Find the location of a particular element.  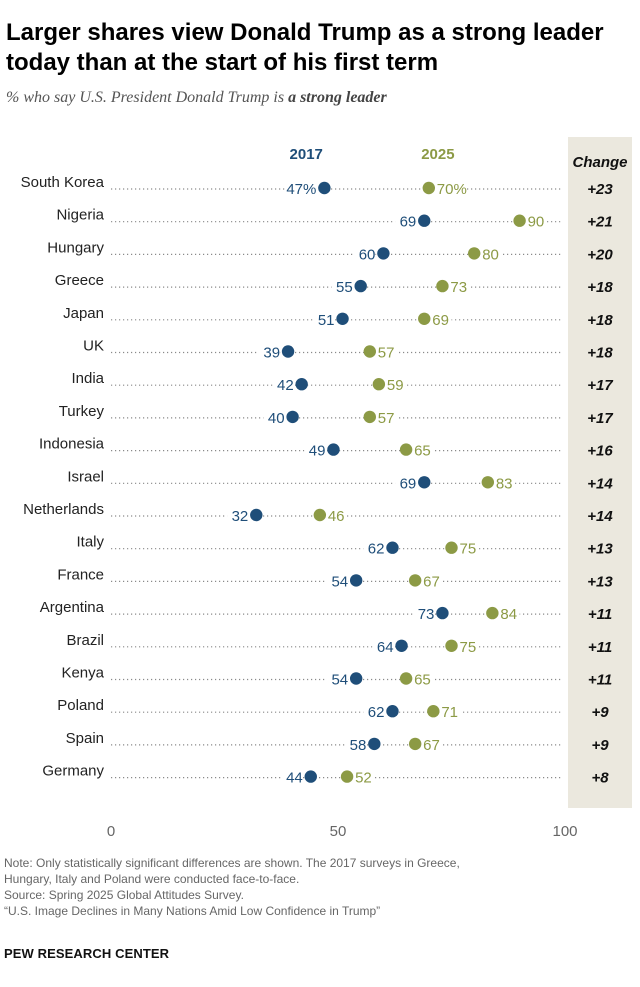

dot-2025-france is located at coordinates (415, 580).